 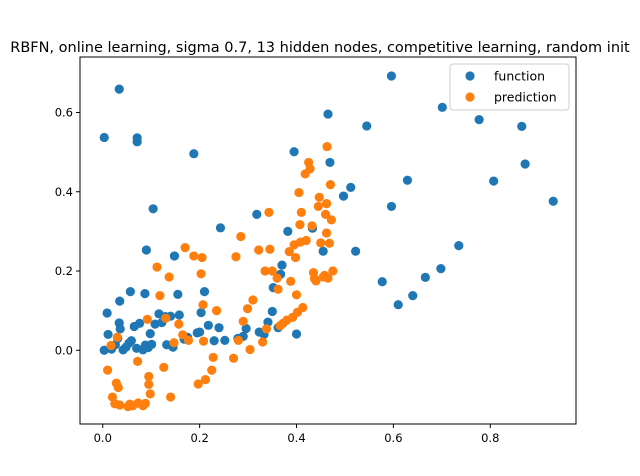 I want to click on x-tick-label: 0.6, so click(x=393, y=438).